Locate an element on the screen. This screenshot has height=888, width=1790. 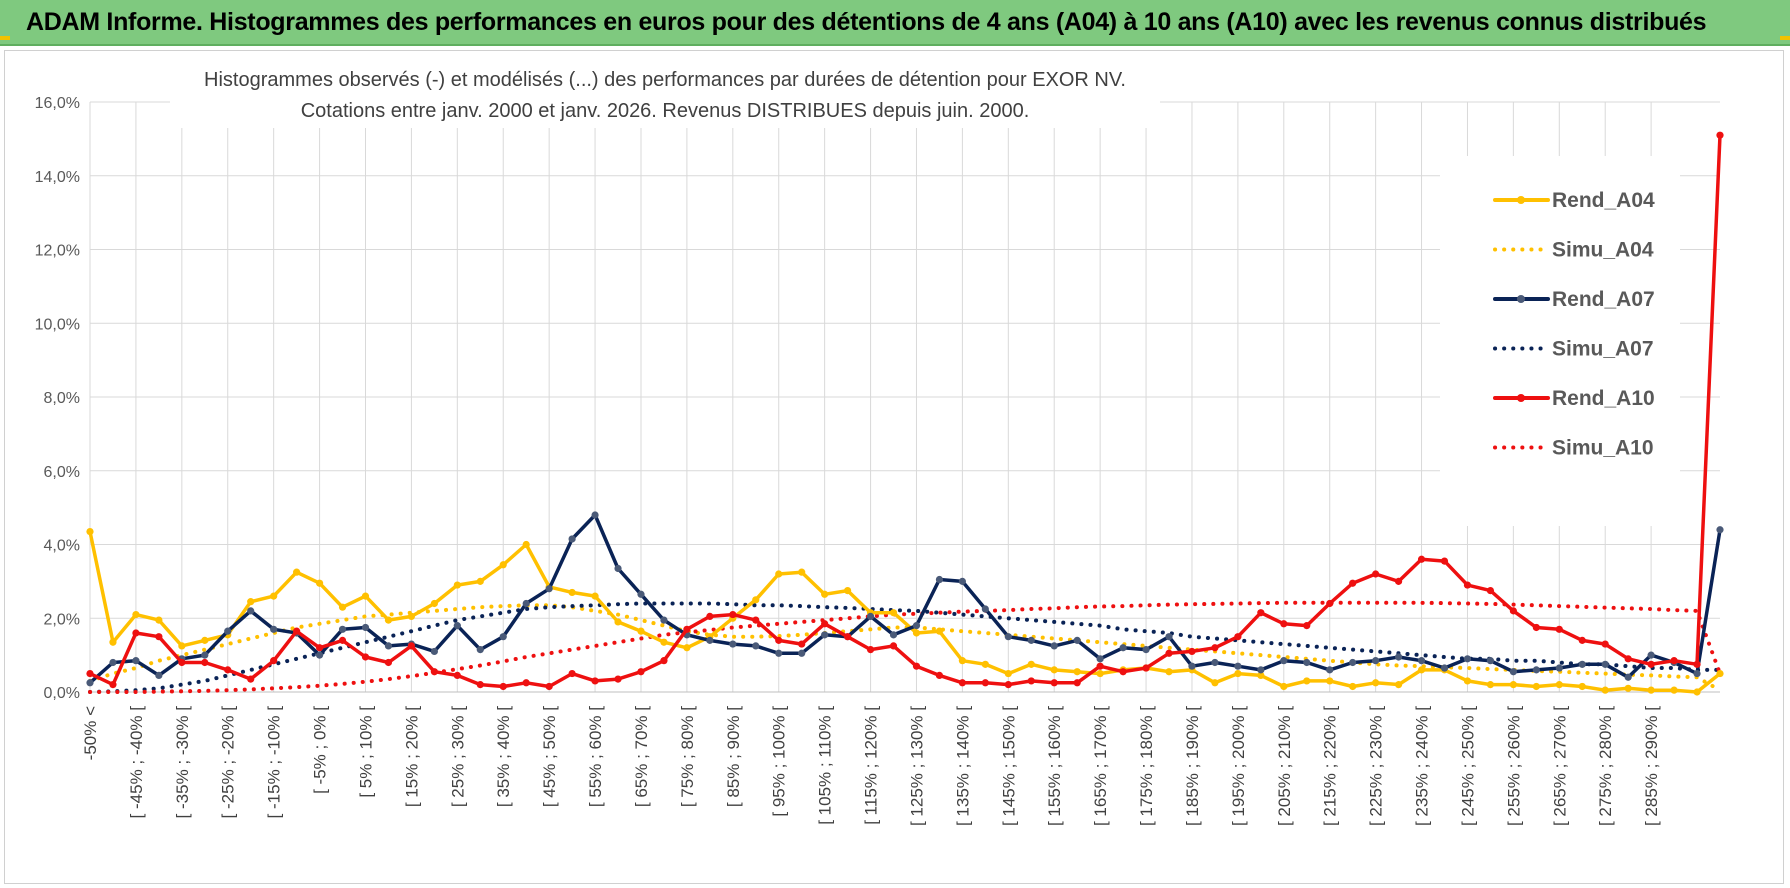
series-line-simu-a04 is located at coordinates (905, 648).